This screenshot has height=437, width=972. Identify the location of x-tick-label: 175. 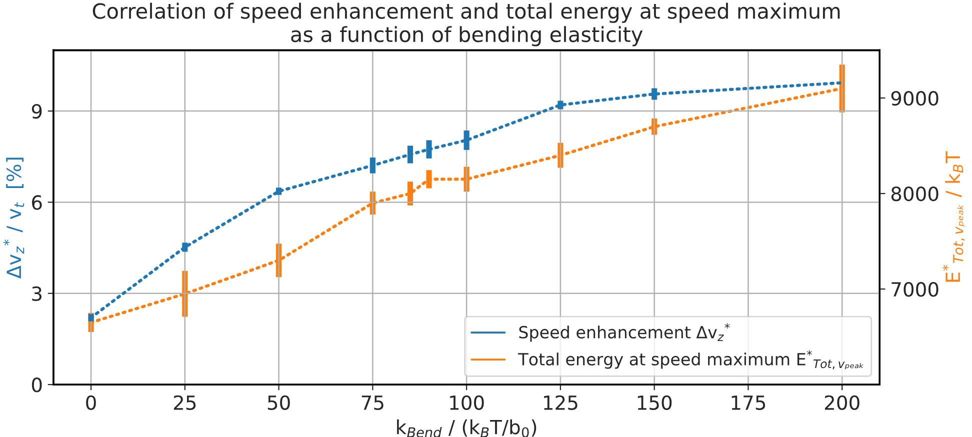
(749, 403).